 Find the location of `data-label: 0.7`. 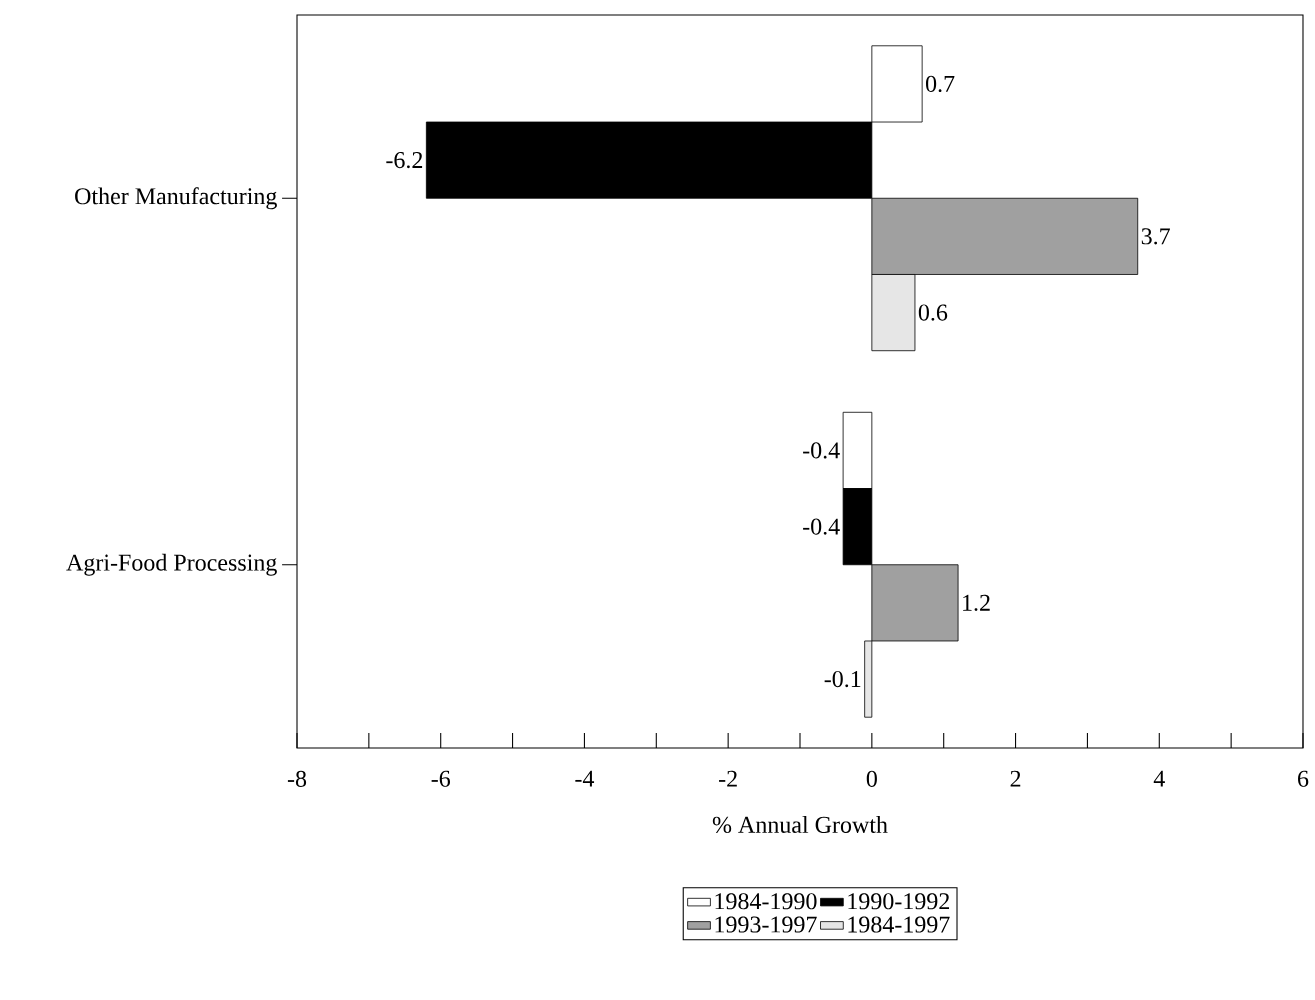

data-label: 0.7 is located at coordinates (940, 84).